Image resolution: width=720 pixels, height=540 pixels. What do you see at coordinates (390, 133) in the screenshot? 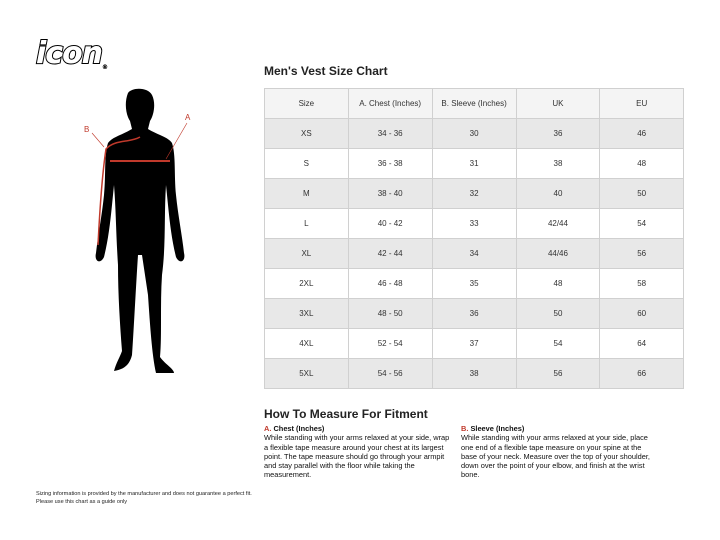
I see `table-cell: 34 - 36` at bounding box center [390, 133].